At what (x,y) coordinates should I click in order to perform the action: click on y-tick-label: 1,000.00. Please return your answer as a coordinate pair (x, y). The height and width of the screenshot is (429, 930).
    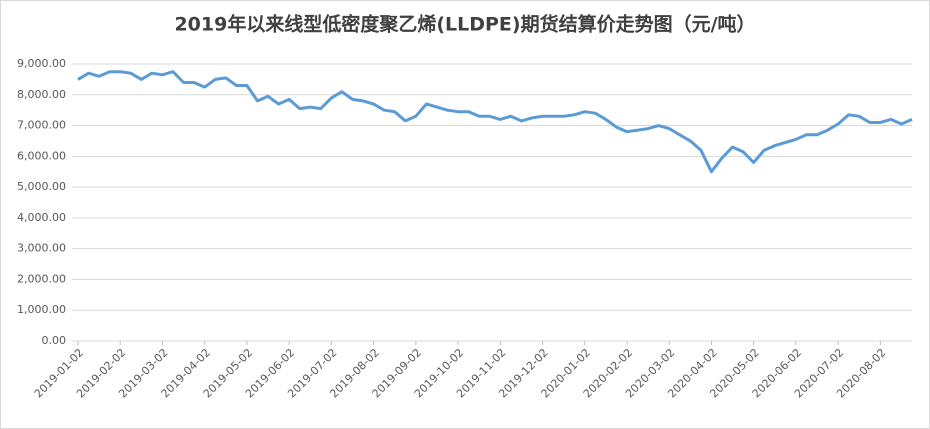
    Looking at the image, I should click on (41, 309).